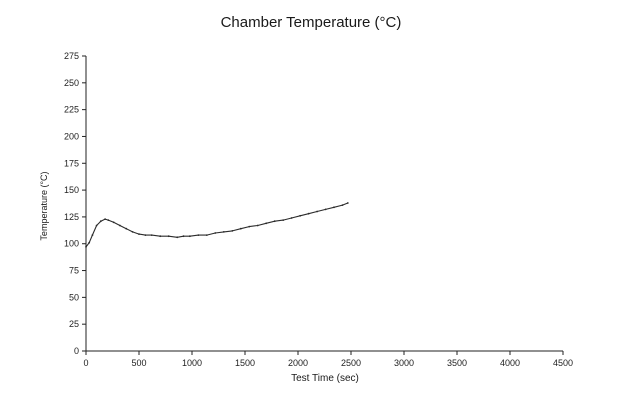 This screenshot has width=622, height=406. I want to click on x-tick-label: 3500, so click(457, 363).